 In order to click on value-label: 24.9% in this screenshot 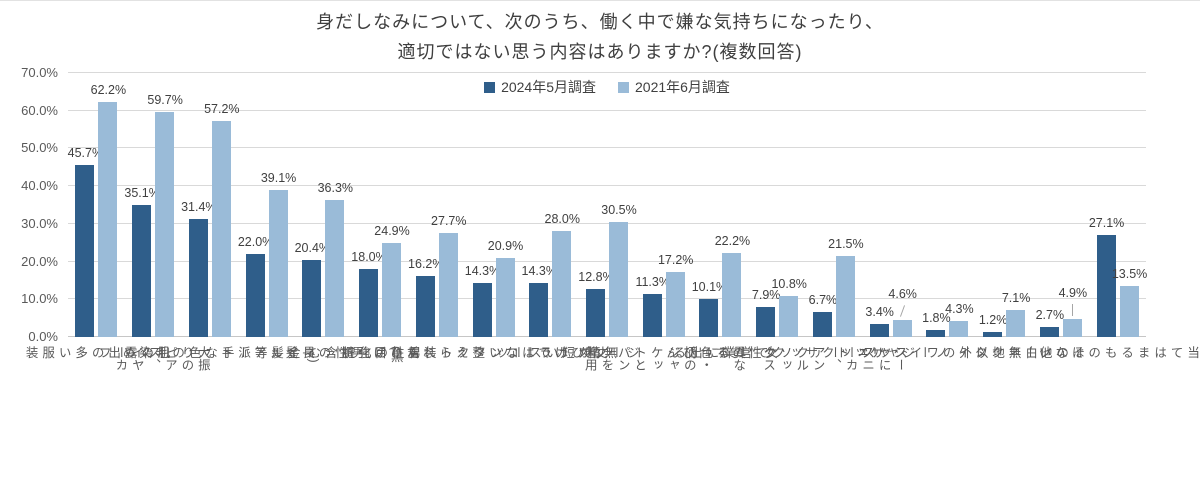, I will do `click(392, 231)`.